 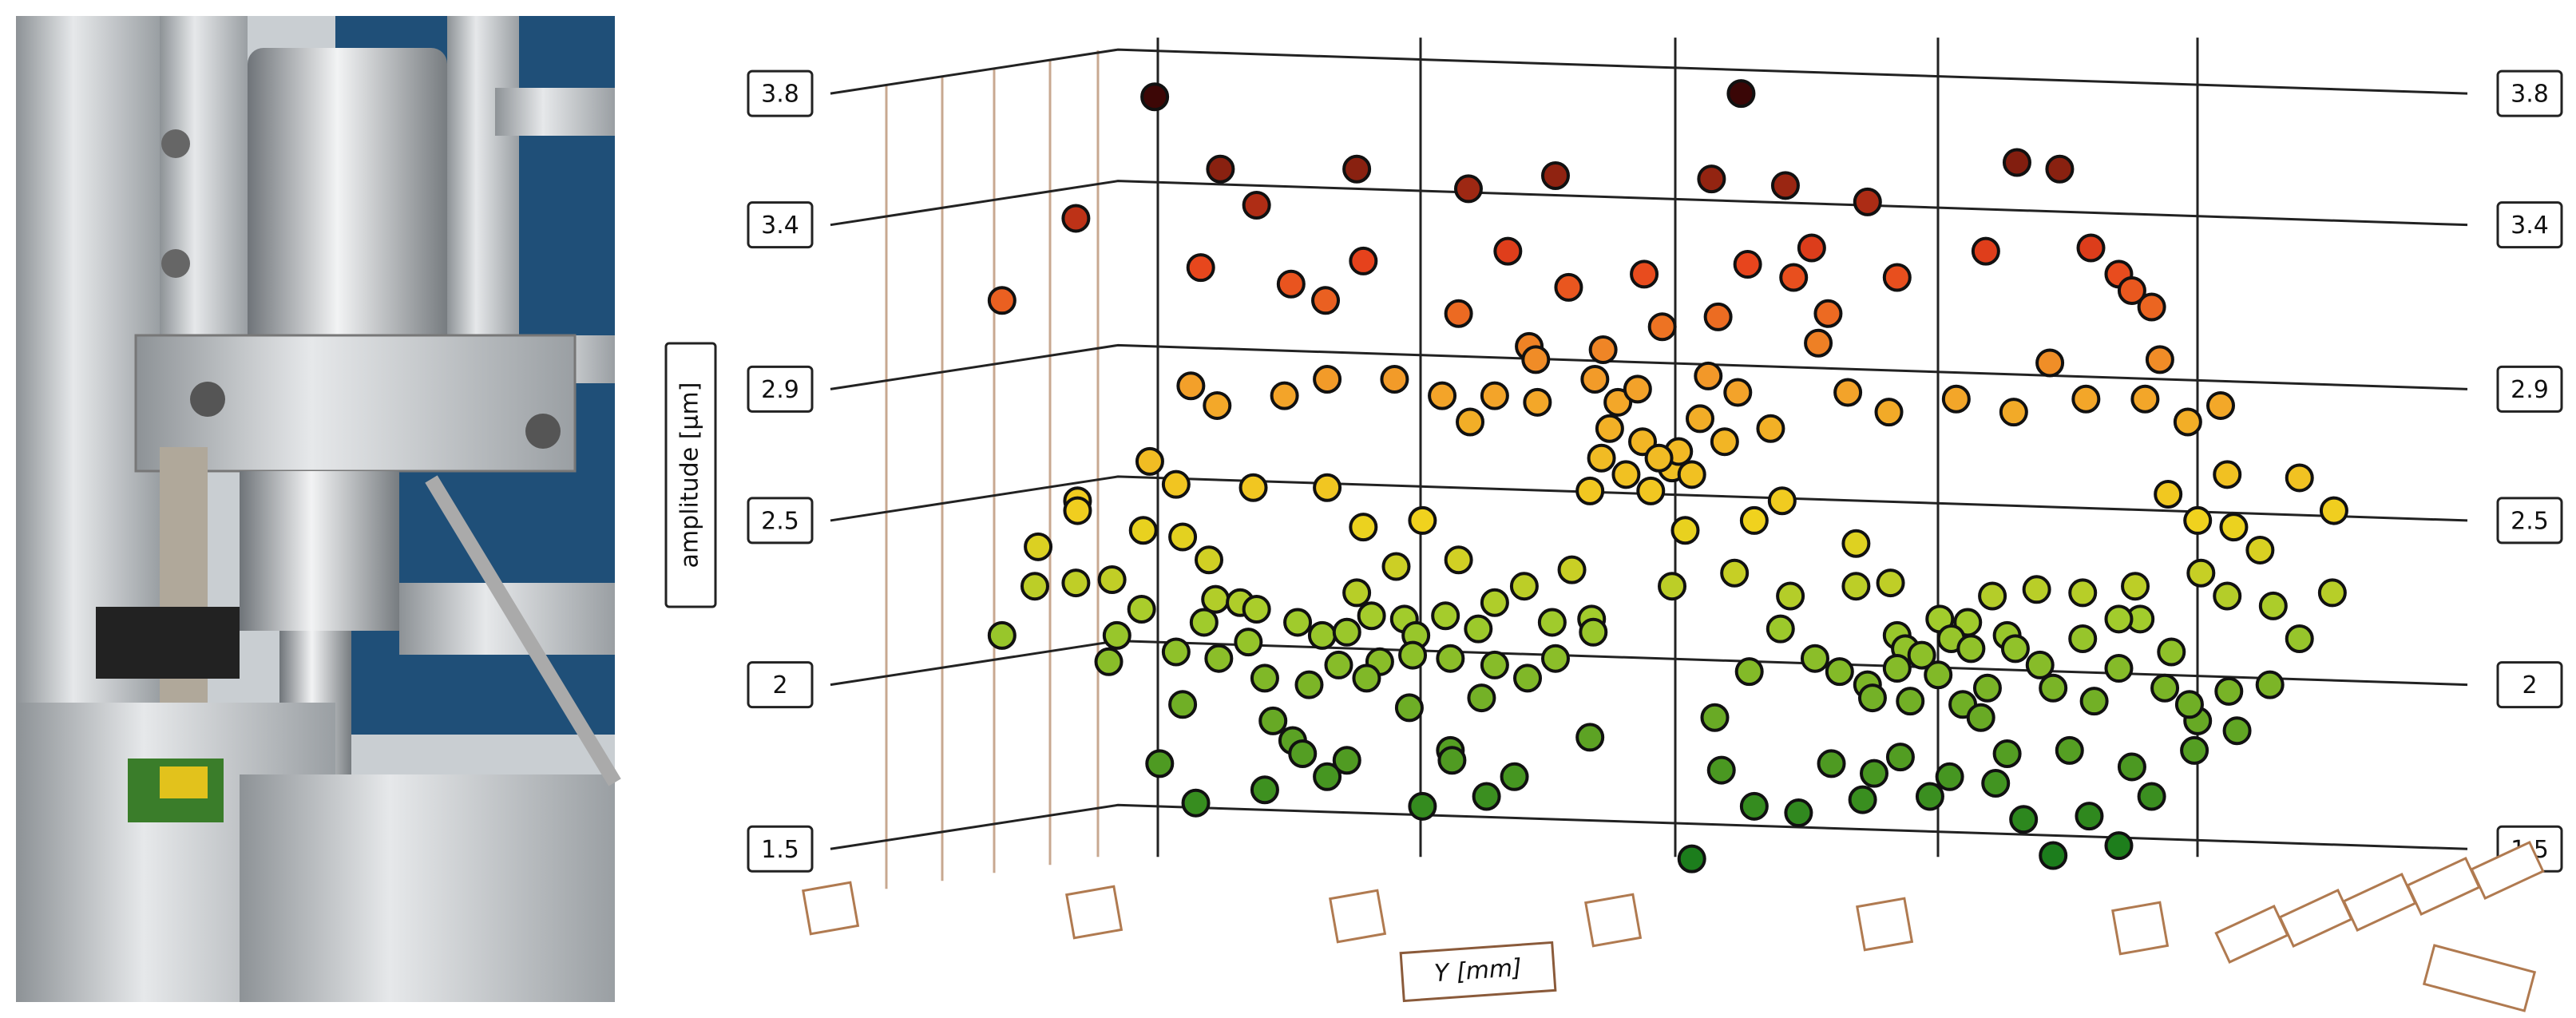 I want to click on y-label-box, so click(x=690, y=475).